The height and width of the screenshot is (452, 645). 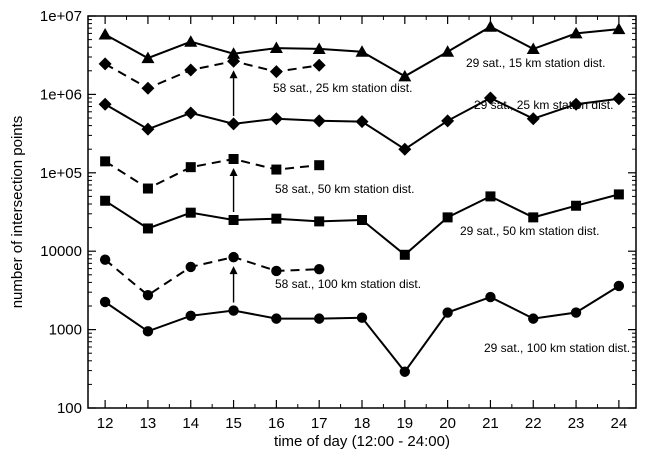 I want to click on x-tick-label: 16, so click(x=276, y=423).